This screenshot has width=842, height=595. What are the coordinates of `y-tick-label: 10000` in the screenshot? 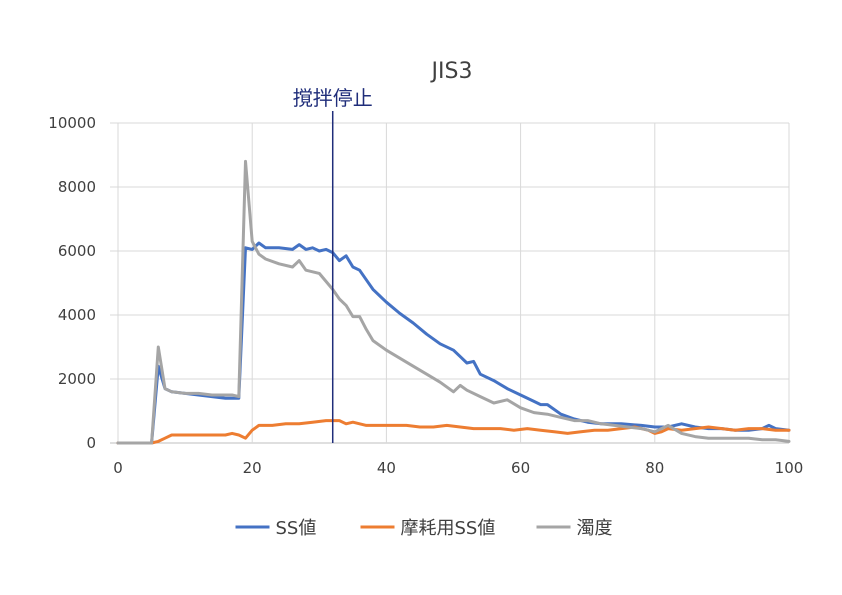 It's located at (72, 123).